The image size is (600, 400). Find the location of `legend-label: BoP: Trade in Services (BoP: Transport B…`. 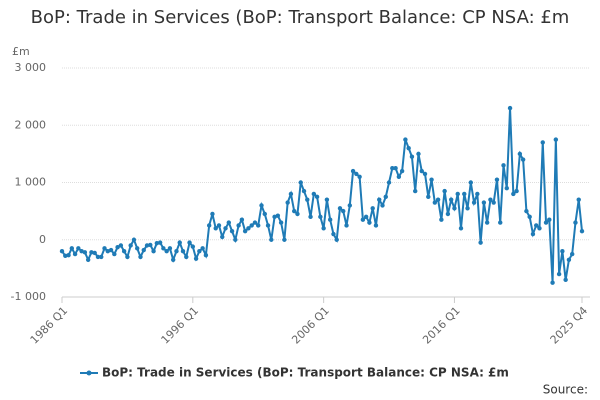

legend-label: BoP: Trade in Services (BoP: Transport B… is located at coordinates (305, 373).